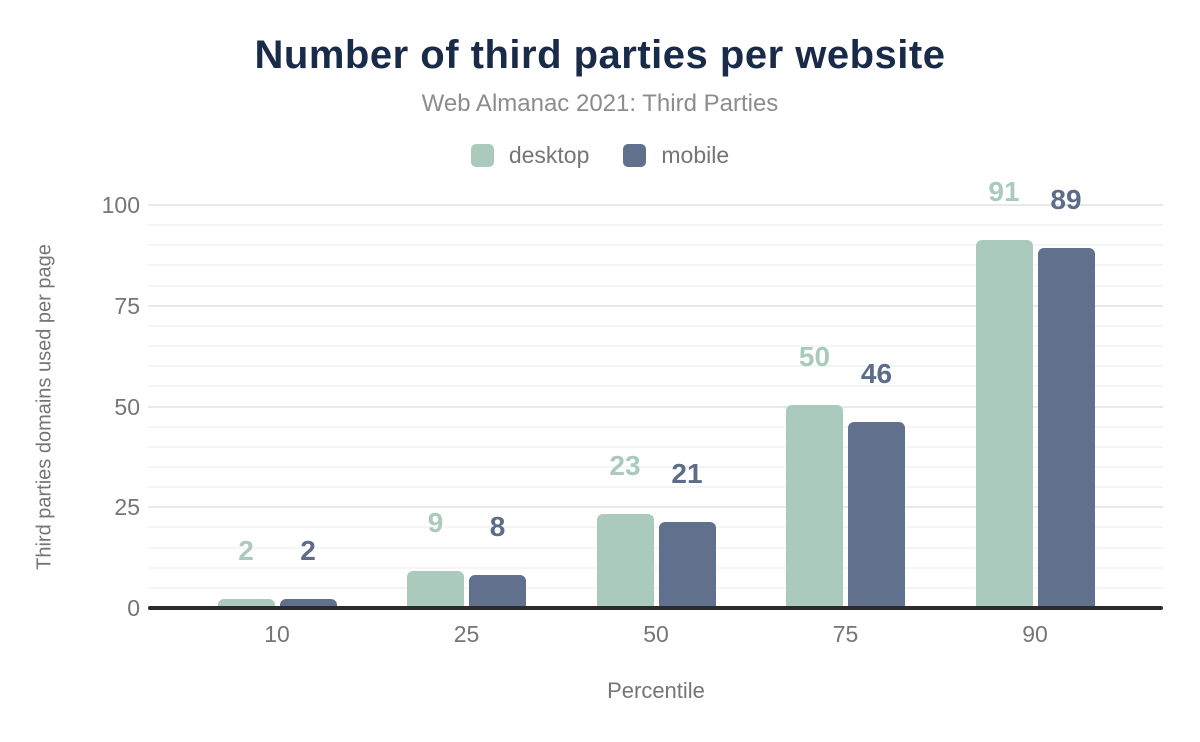 This screenshot has height=742, width=1200. What do you see at coordinates (625, 465) in the screenshot?
I see `bar-value-desktop-p50: 23` at bounding box center [625, 465].